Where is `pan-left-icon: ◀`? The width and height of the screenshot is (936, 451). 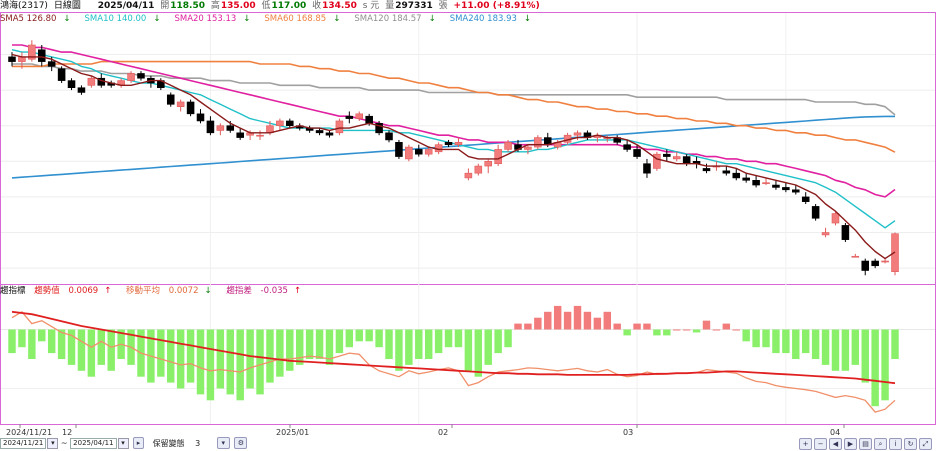 pan-left-icon: ◀ is located at coordinates (835, 444).